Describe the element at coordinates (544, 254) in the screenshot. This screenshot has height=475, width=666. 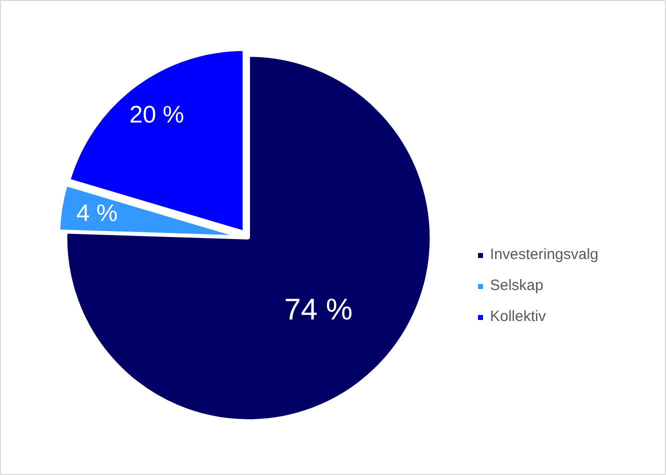
I see `legend-label: Investeringsvalg` at that location.